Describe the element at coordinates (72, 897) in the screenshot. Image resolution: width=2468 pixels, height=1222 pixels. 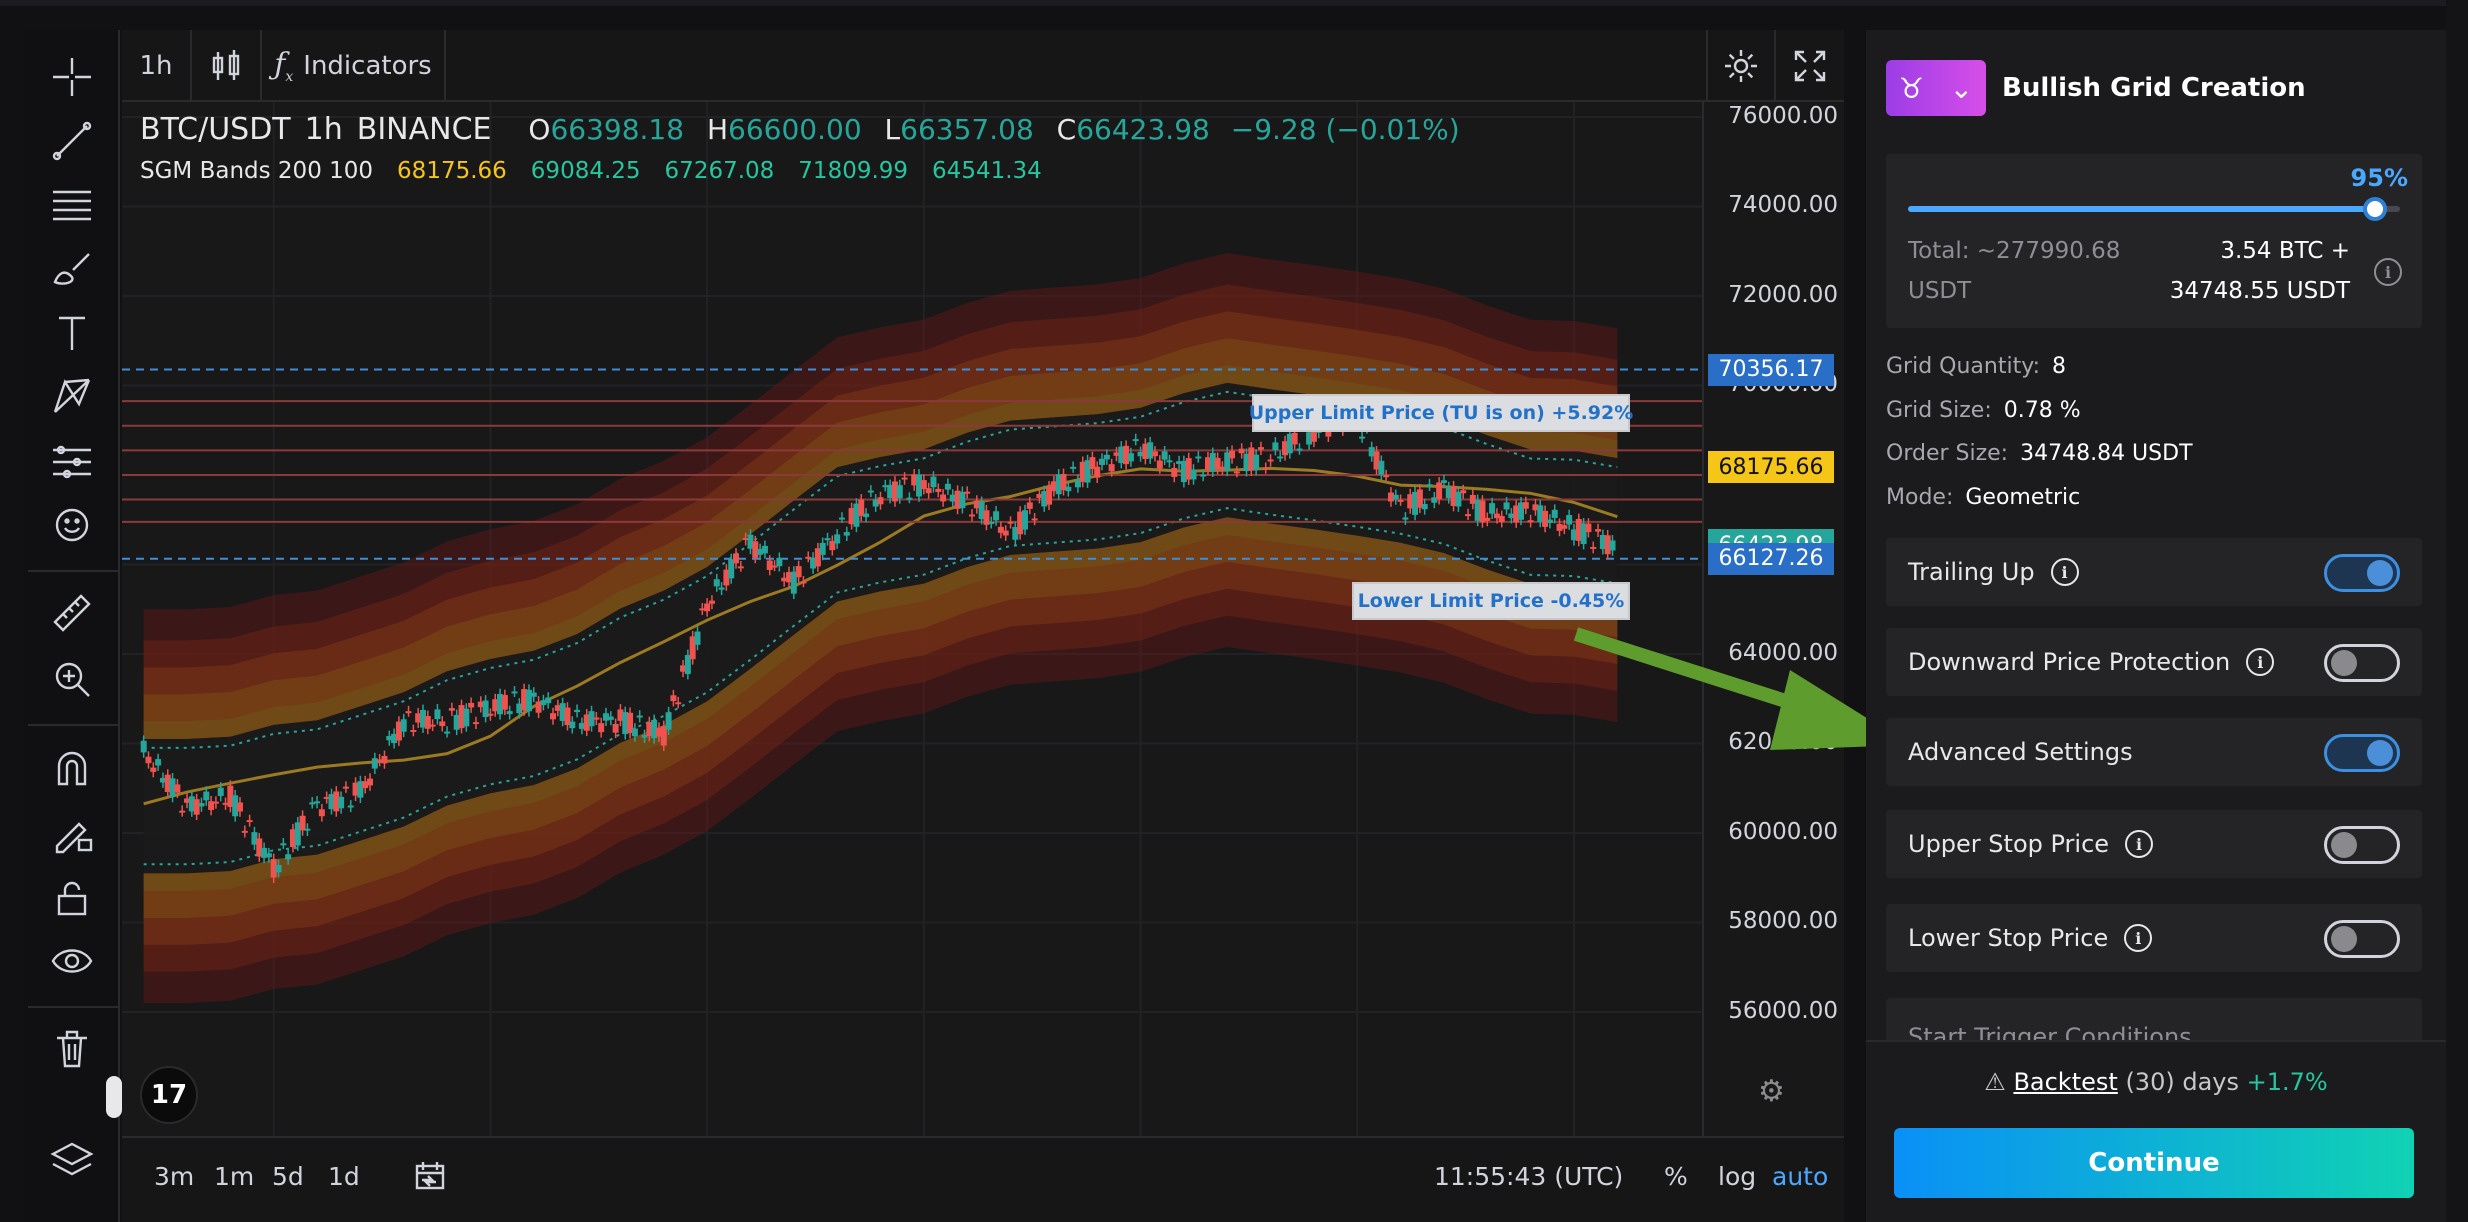
I see `unlock-icon` at that location.